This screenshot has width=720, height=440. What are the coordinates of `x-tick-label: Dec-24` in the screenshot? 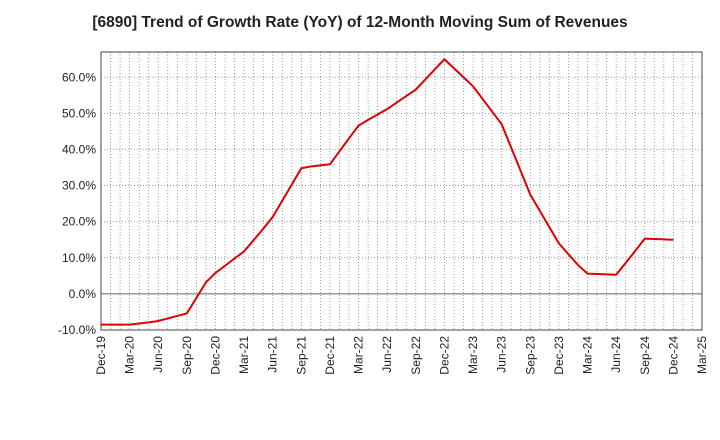 It's located at (673, 355).